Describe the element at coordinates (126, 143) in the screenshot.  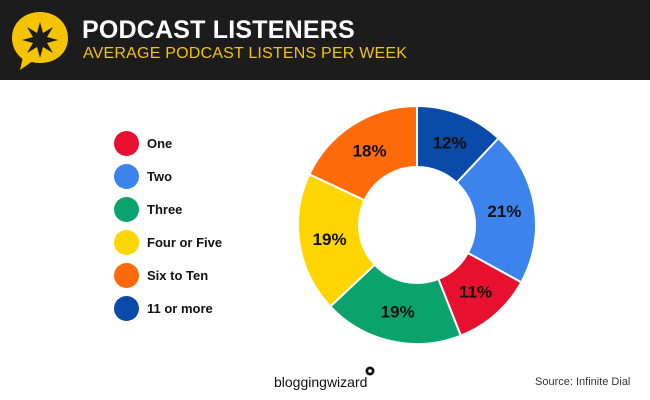
I see `legend-swatch-one` at that location.